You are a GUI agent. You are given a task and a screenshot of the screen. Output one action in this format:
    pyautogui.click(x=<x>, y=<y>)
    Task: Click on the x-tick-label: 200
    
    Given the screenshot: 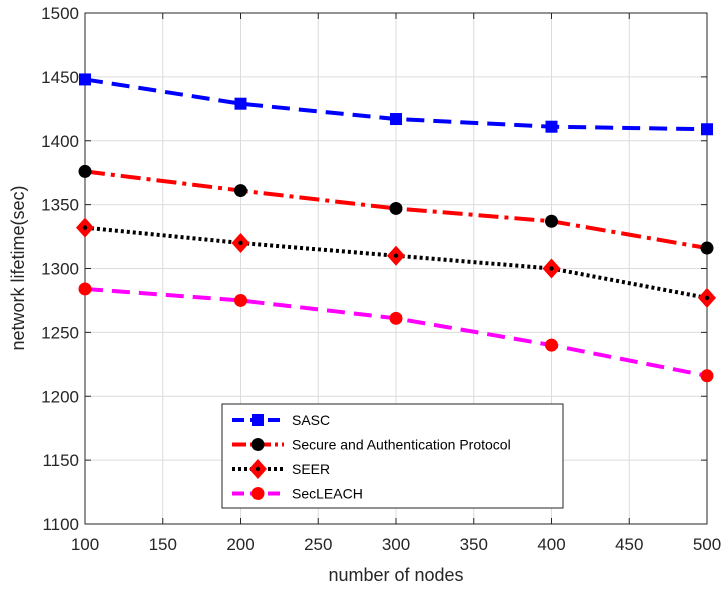 What is the action you would take?
    pyautogui.click(x=240, y=544)
    